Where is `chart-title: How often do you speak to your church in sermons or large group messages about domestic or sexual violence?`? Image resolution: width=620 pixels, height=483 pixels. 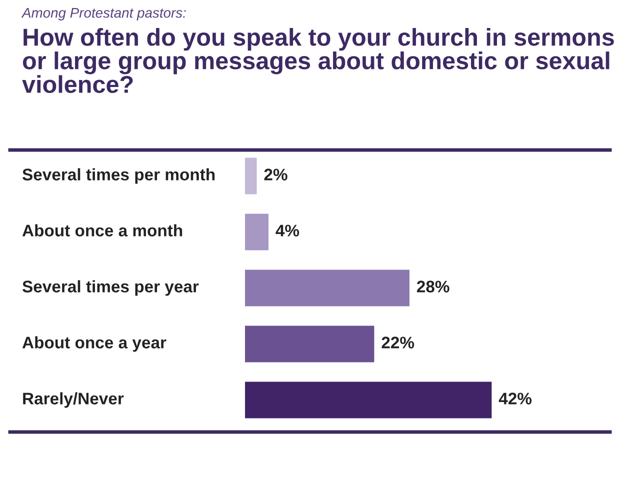 chart-title: How often do you speak to your church in sermons or large group messages about domestic or sexual violence? is located at coordinates (318, 61).